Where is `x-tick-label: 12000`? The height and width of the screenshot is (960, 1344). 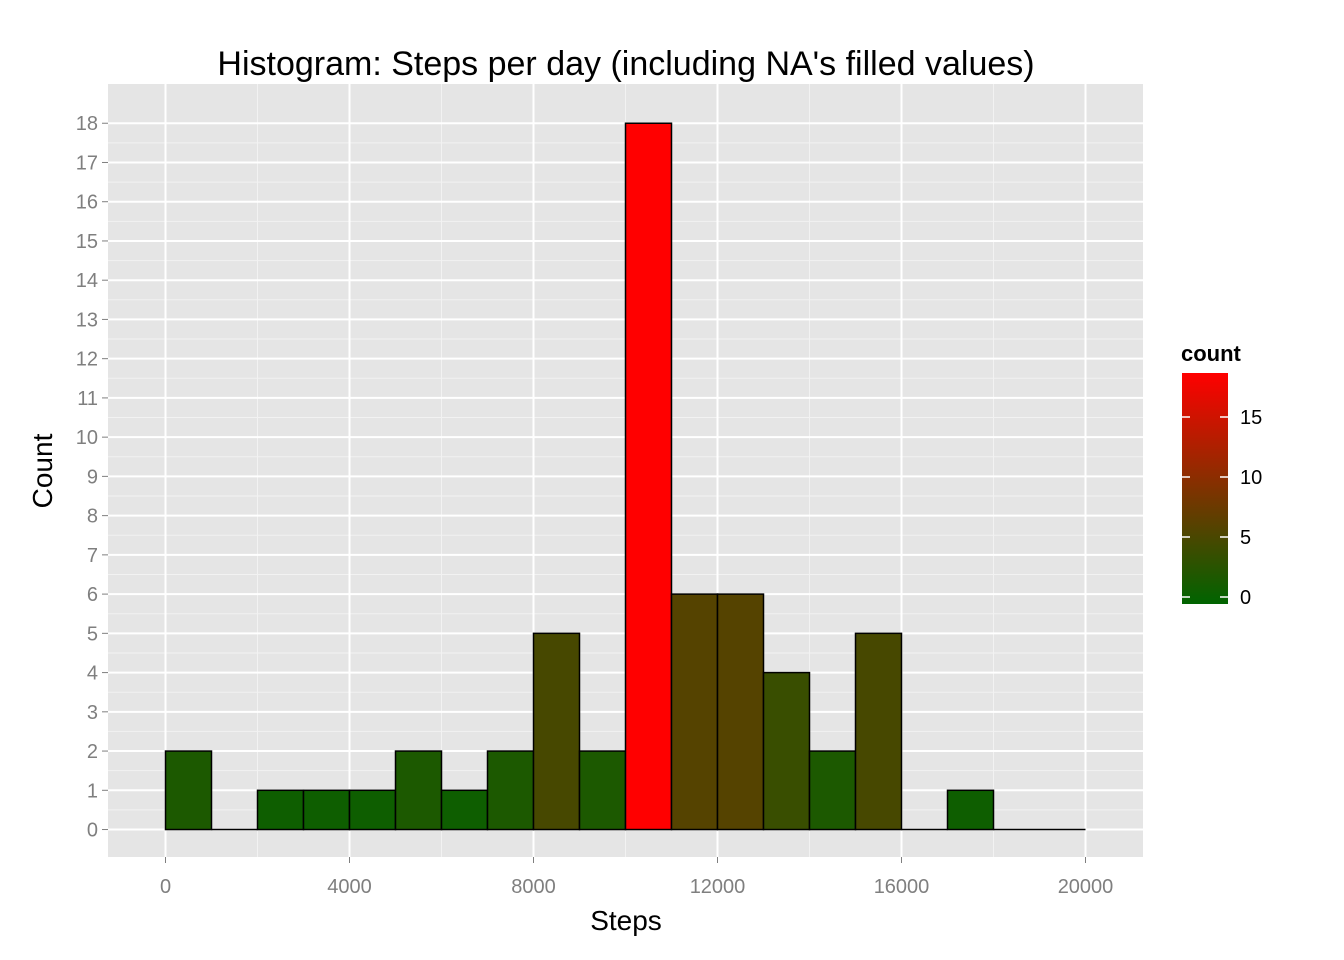 x-tick-label: 12000 is located at coordinates (718, 887).